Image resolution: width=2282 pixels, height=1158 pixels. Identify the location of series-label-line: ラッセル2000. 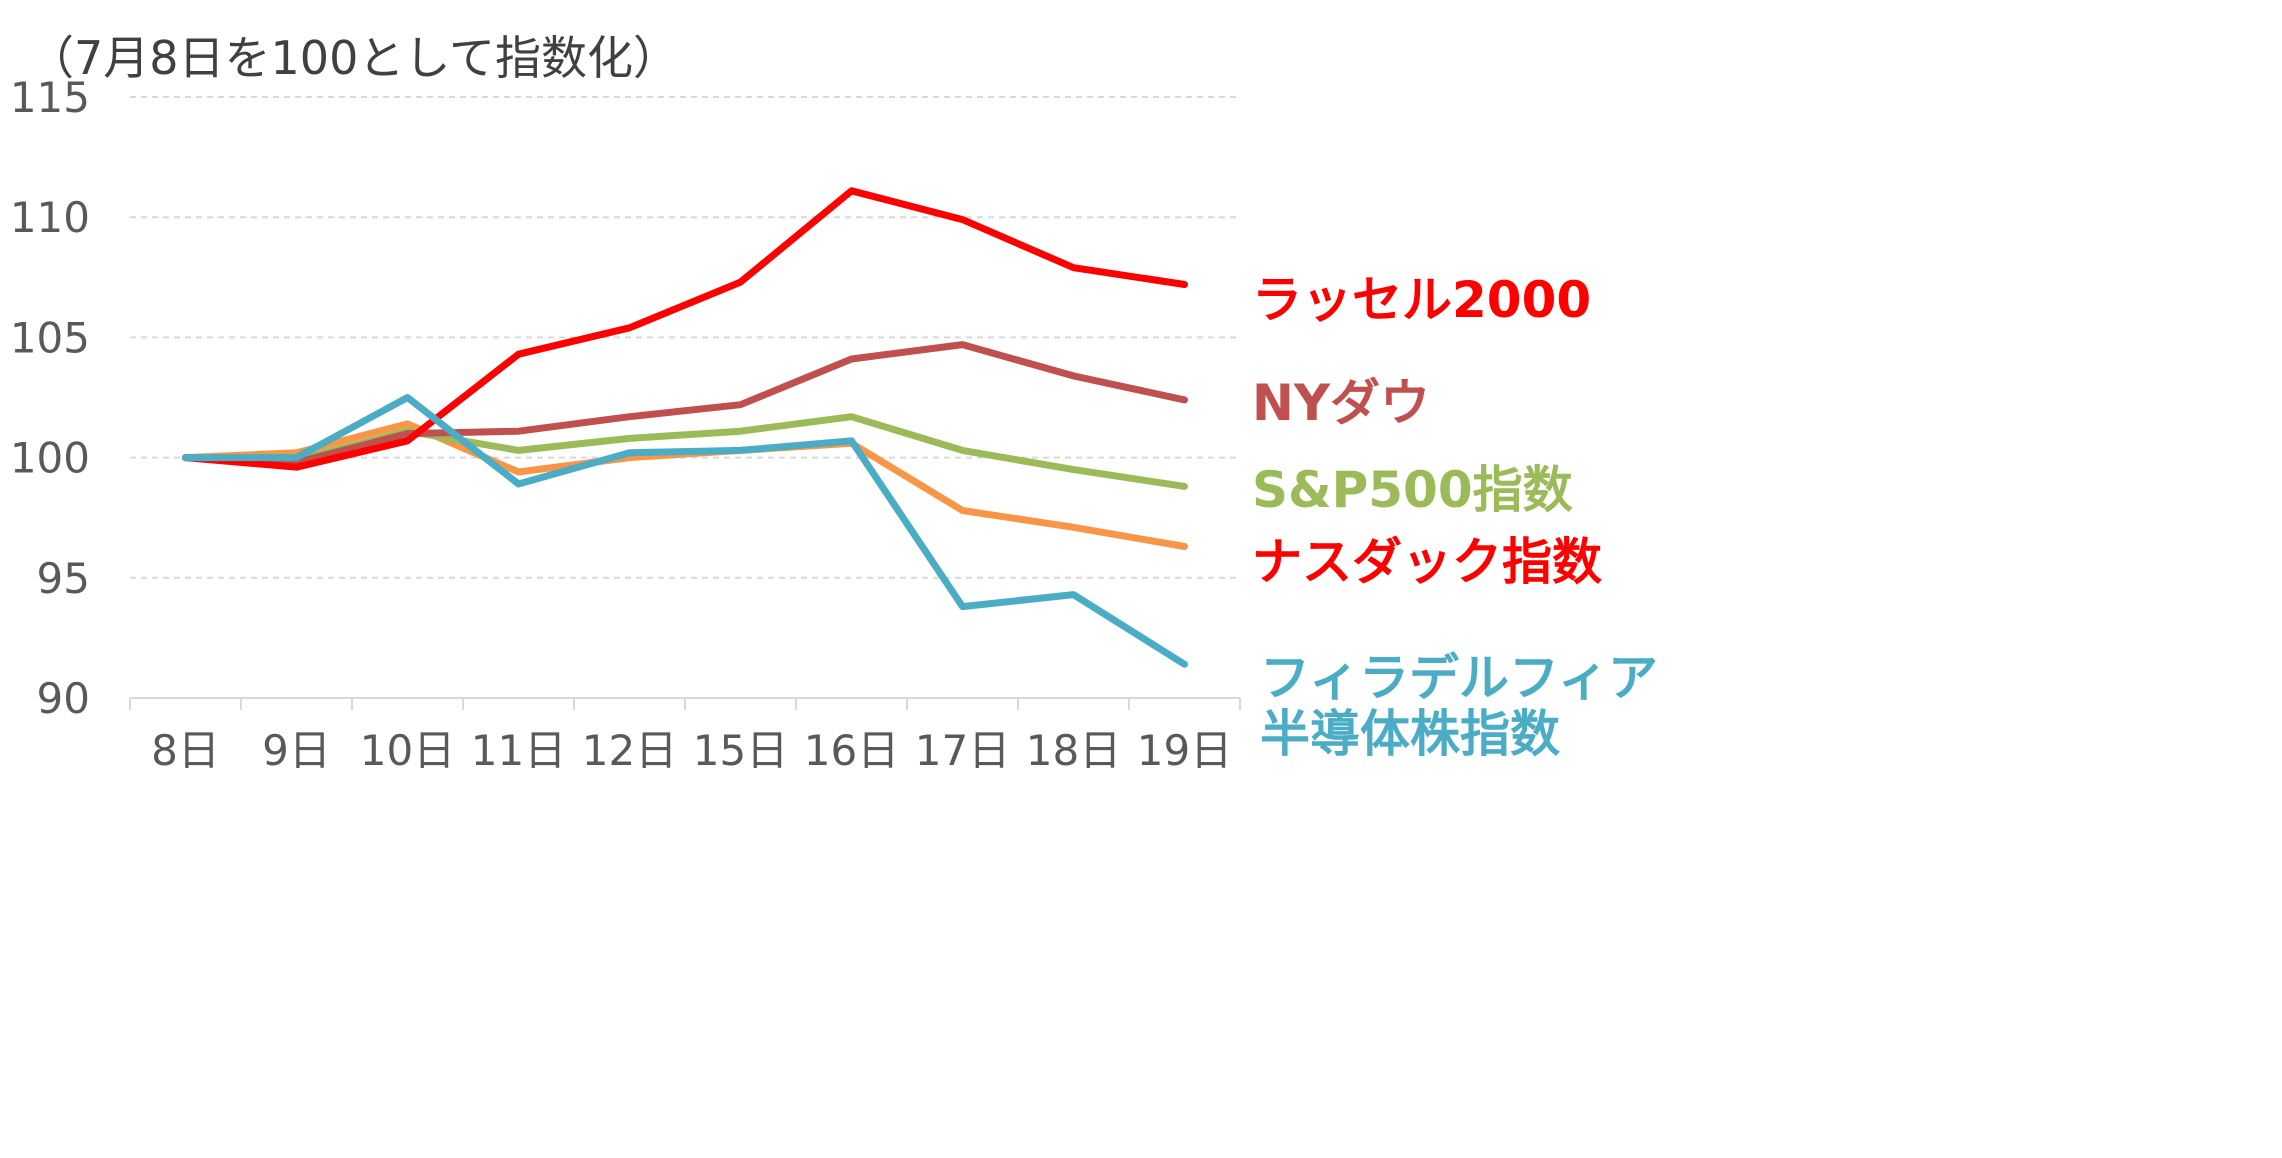
(1422, 300).